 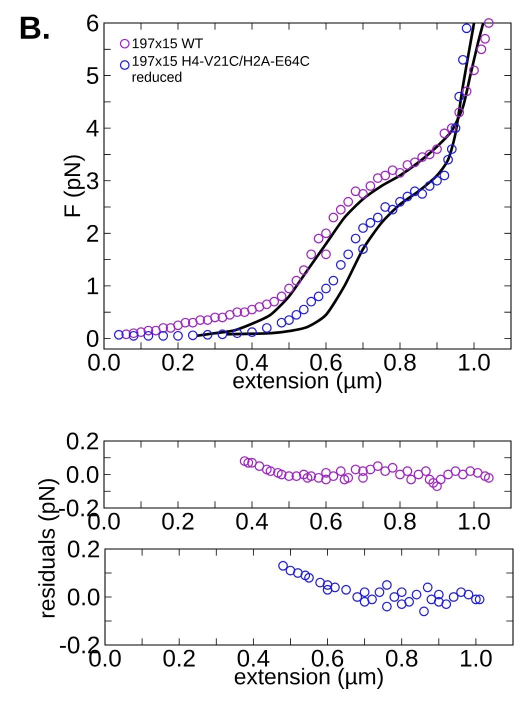 What do you see at coordinates (92, 338) in the screenshot?
I see `y-tick-label: 0` at bounding box center [92, 338].